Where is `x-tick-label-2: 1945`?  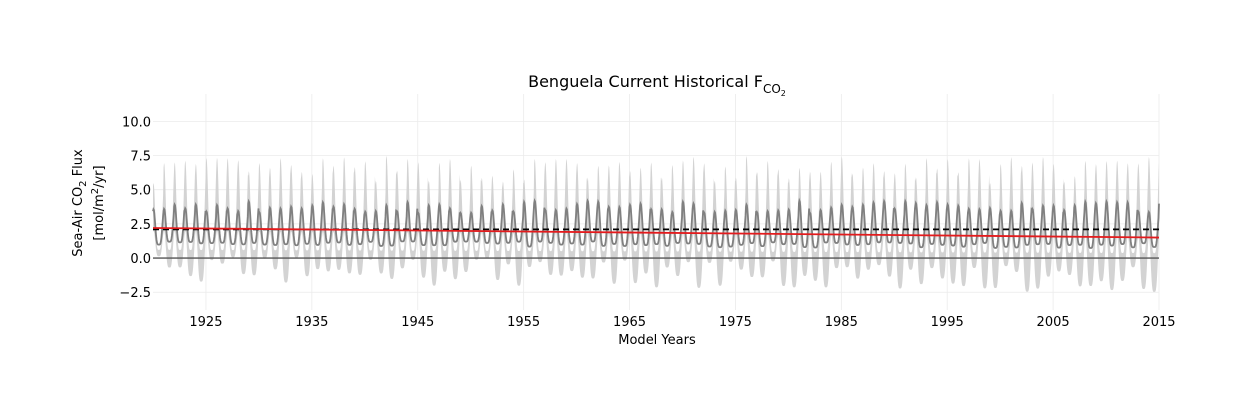
x-tick-label-2: 1945 is located at coordinates (417, 322).